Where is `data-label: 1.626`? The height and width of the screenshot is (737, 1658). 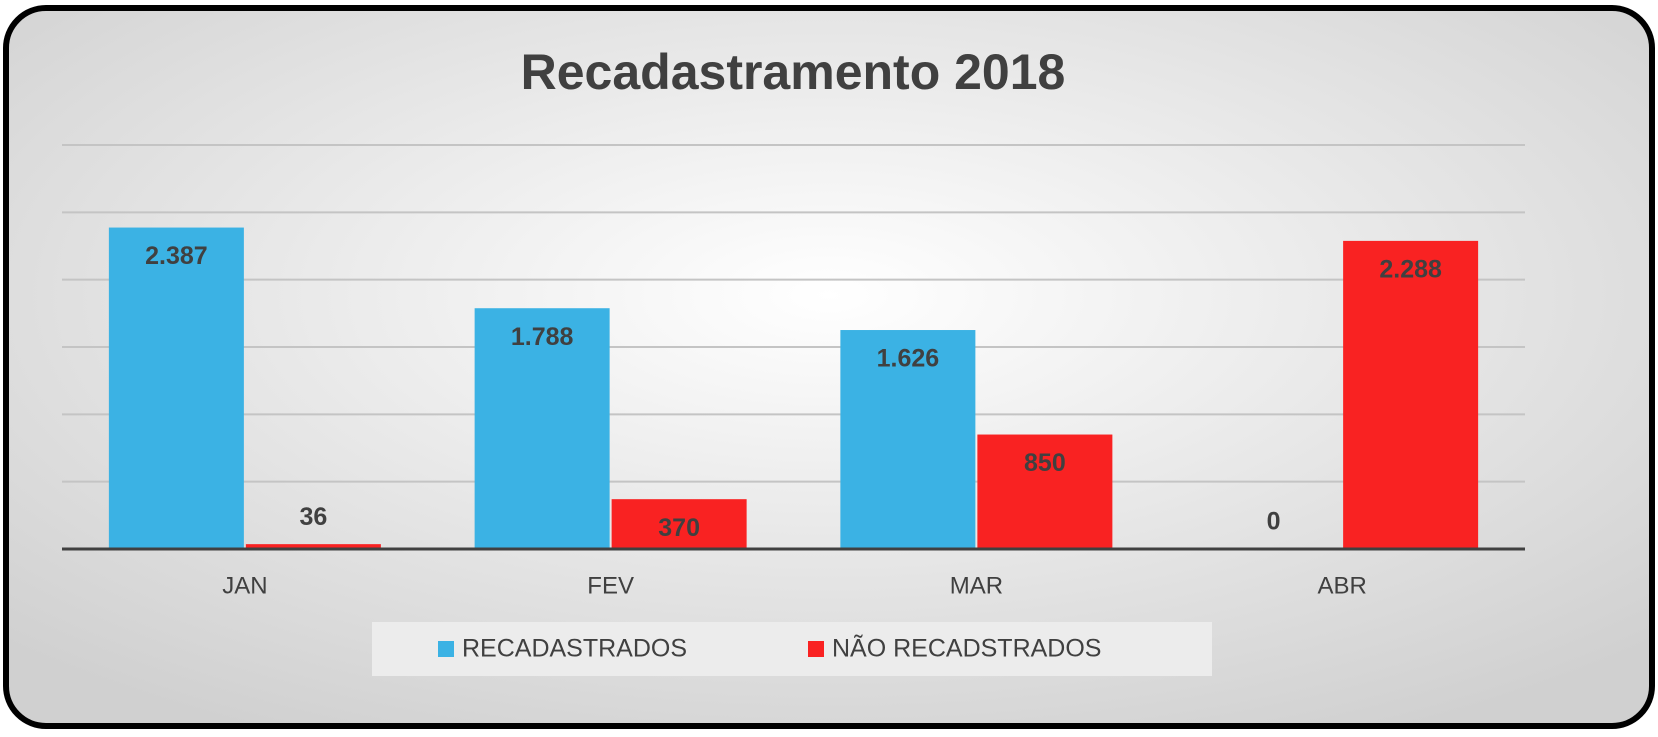 data-label: 1.626 is located at coordinates (908, 359).